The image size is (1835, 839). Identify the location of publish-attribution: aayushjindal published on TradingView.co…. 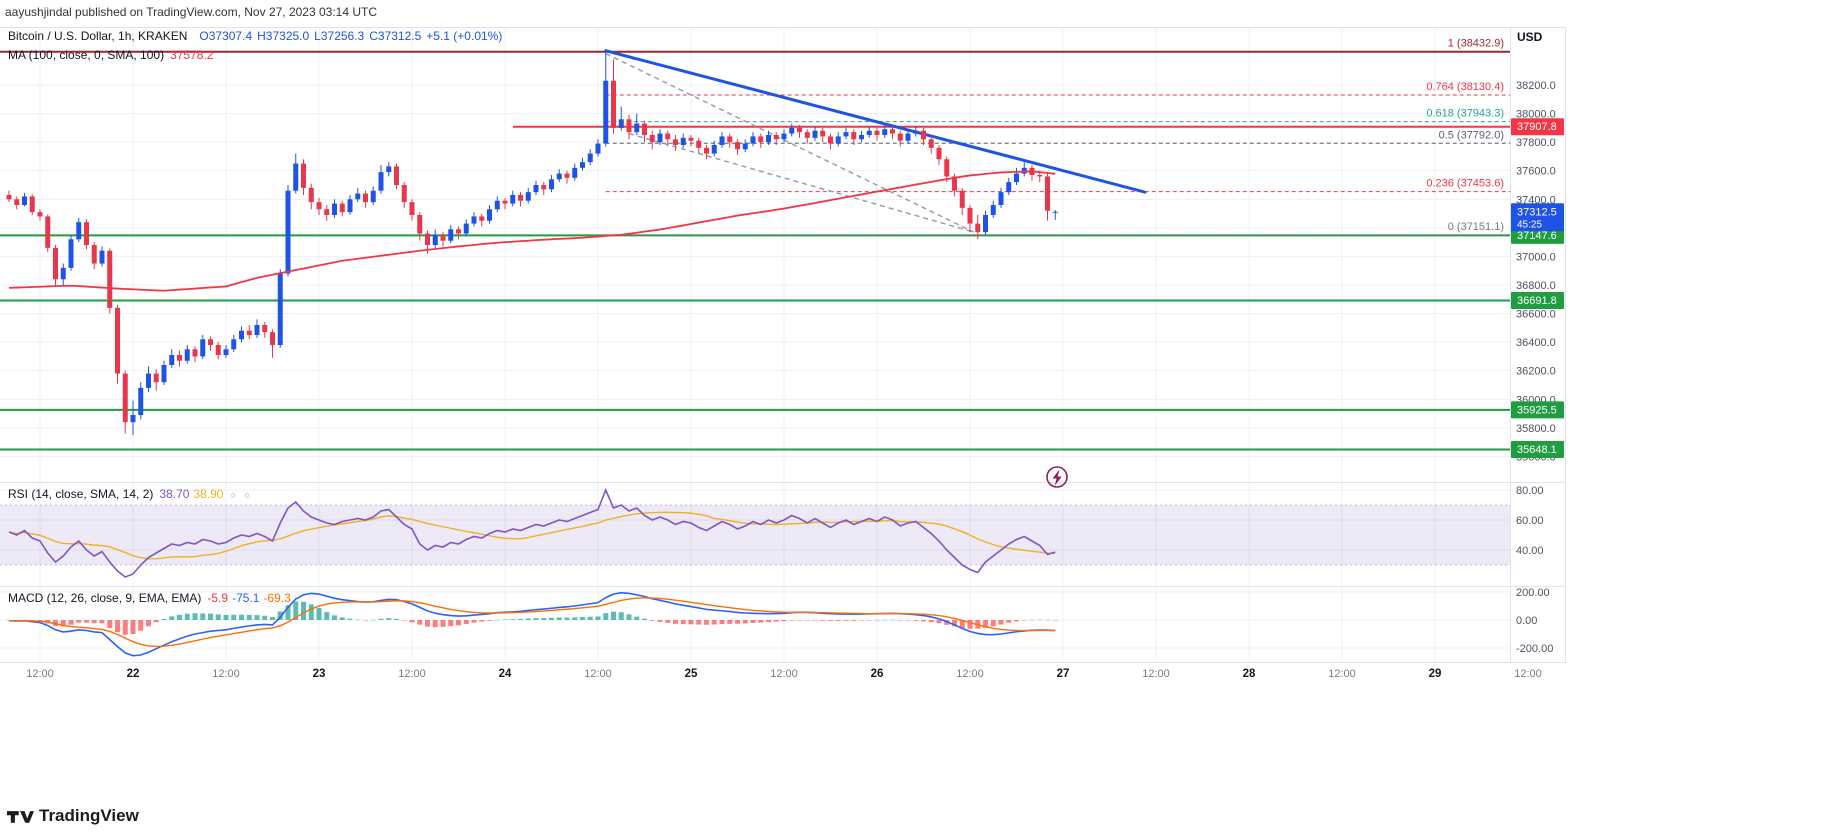
(191, 12).